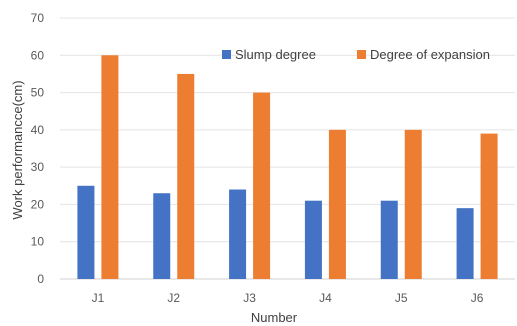 The height and width of the screenshot is (326, 517). Describe the element at coordinates (275, 54) in the screenshot. I see `legend-label-slump: Slump degree` at that location.